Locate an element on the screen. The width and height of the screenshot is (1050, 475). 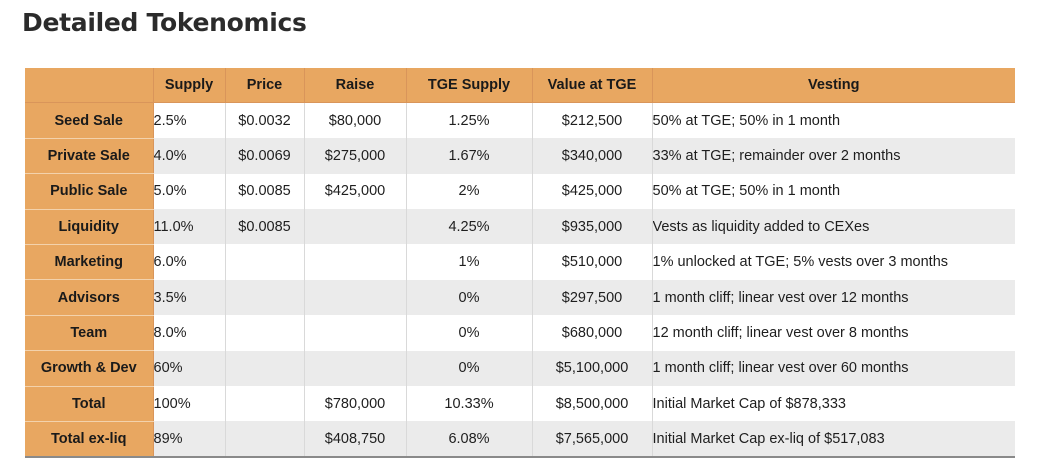
cell-supply: 8.0% is located at coordinates (189, 333).